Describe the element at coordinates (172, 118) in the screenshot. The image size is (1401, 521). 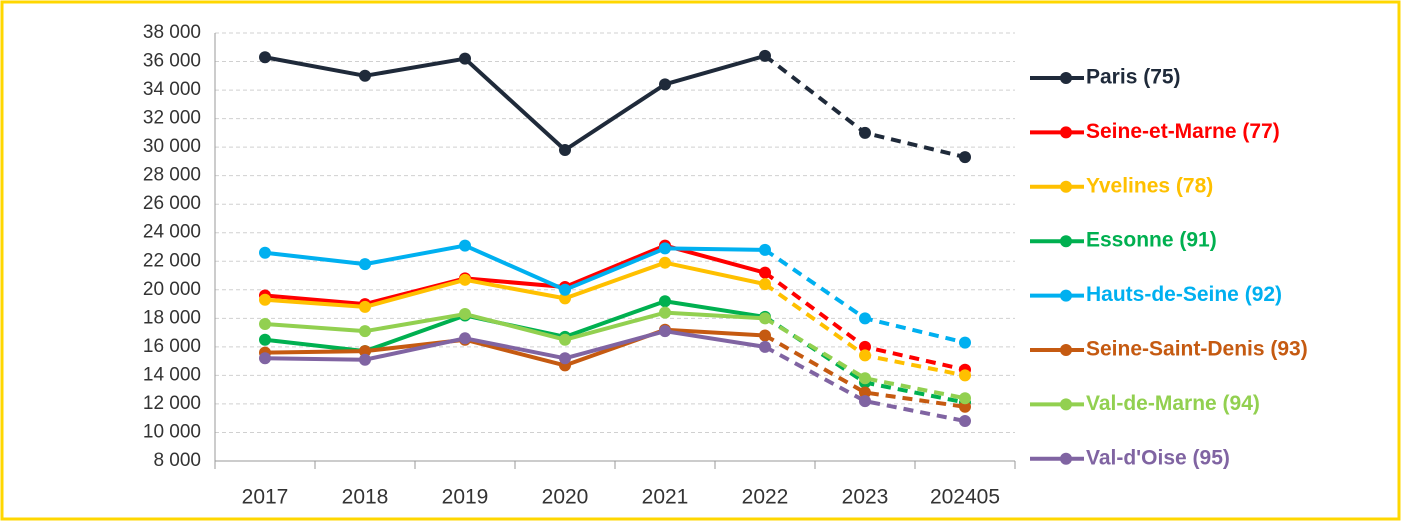
I see `y-tick-label: 32 000` at that location.